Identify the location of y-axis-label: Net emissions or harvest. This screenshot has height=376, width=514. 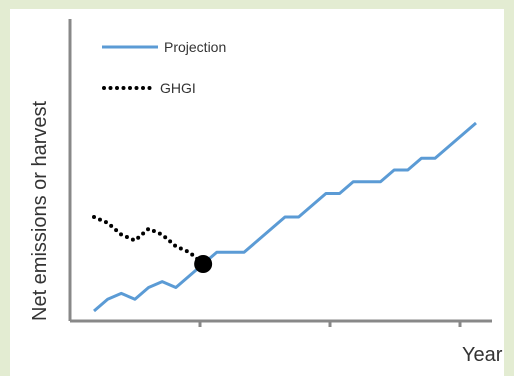
(40, 210).